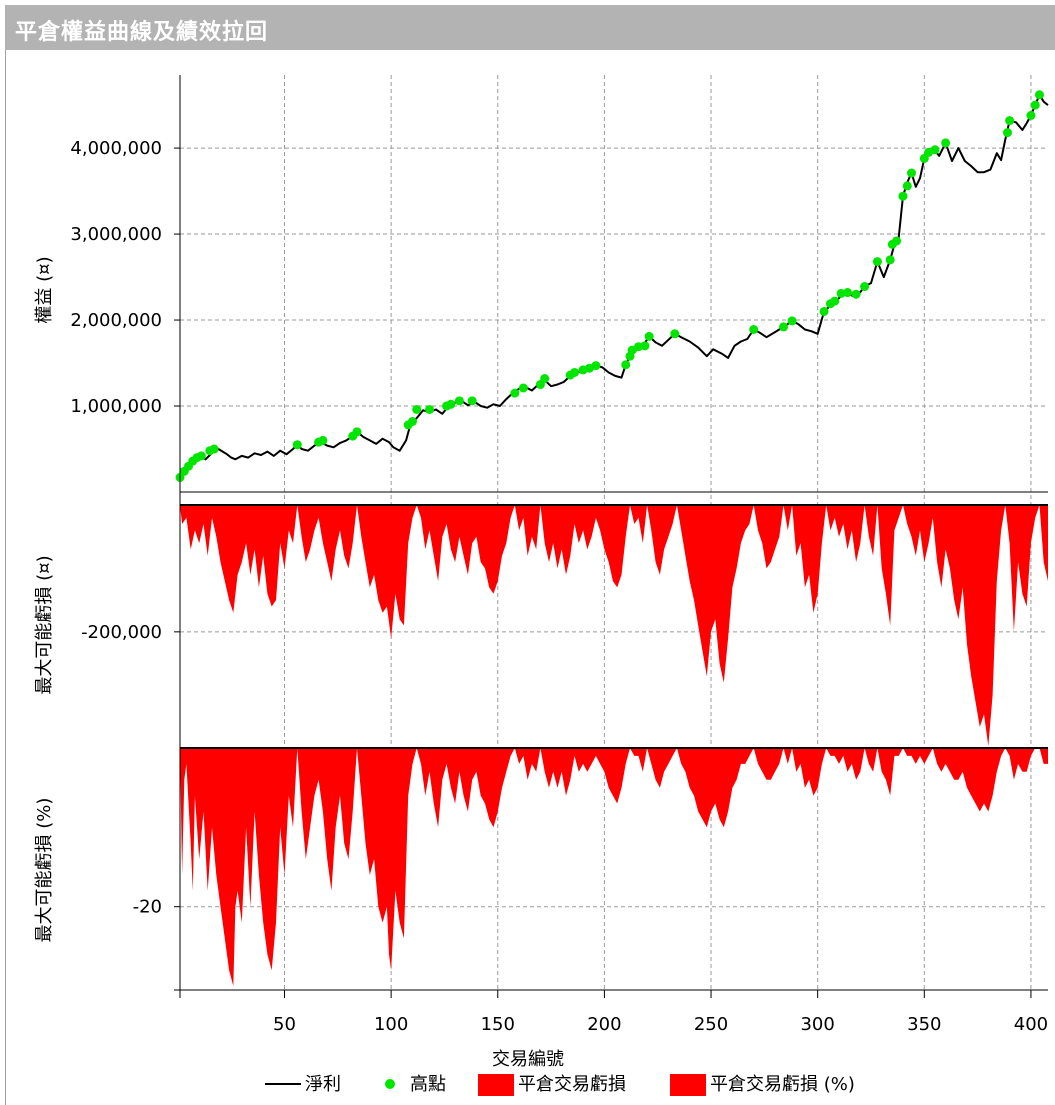  I want to click on window-title: 平倉權益曲線及績效拉回, so click(142, 32).